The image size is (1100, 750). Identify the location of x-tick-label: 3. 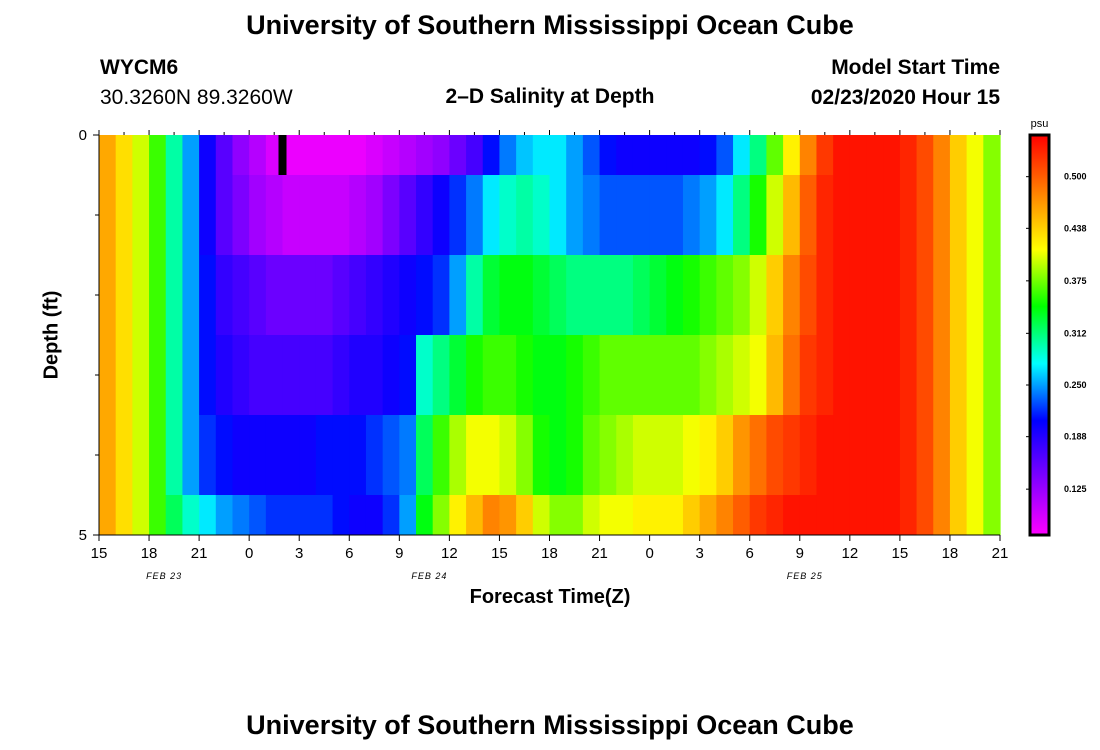
(299, 553).